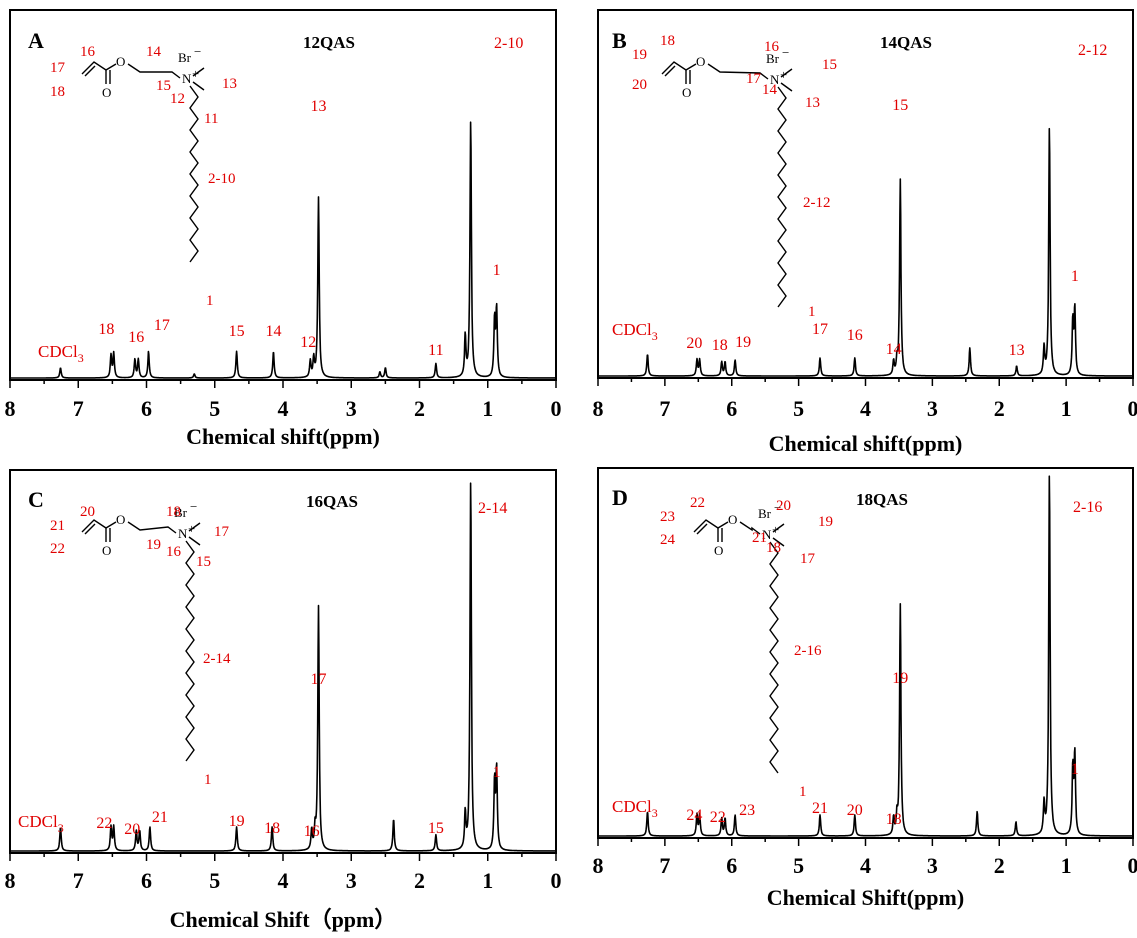  What do you see at coordinates (778, 528) in the screenshot?
I see `methyl-bond` at bounding box center [778, 528].